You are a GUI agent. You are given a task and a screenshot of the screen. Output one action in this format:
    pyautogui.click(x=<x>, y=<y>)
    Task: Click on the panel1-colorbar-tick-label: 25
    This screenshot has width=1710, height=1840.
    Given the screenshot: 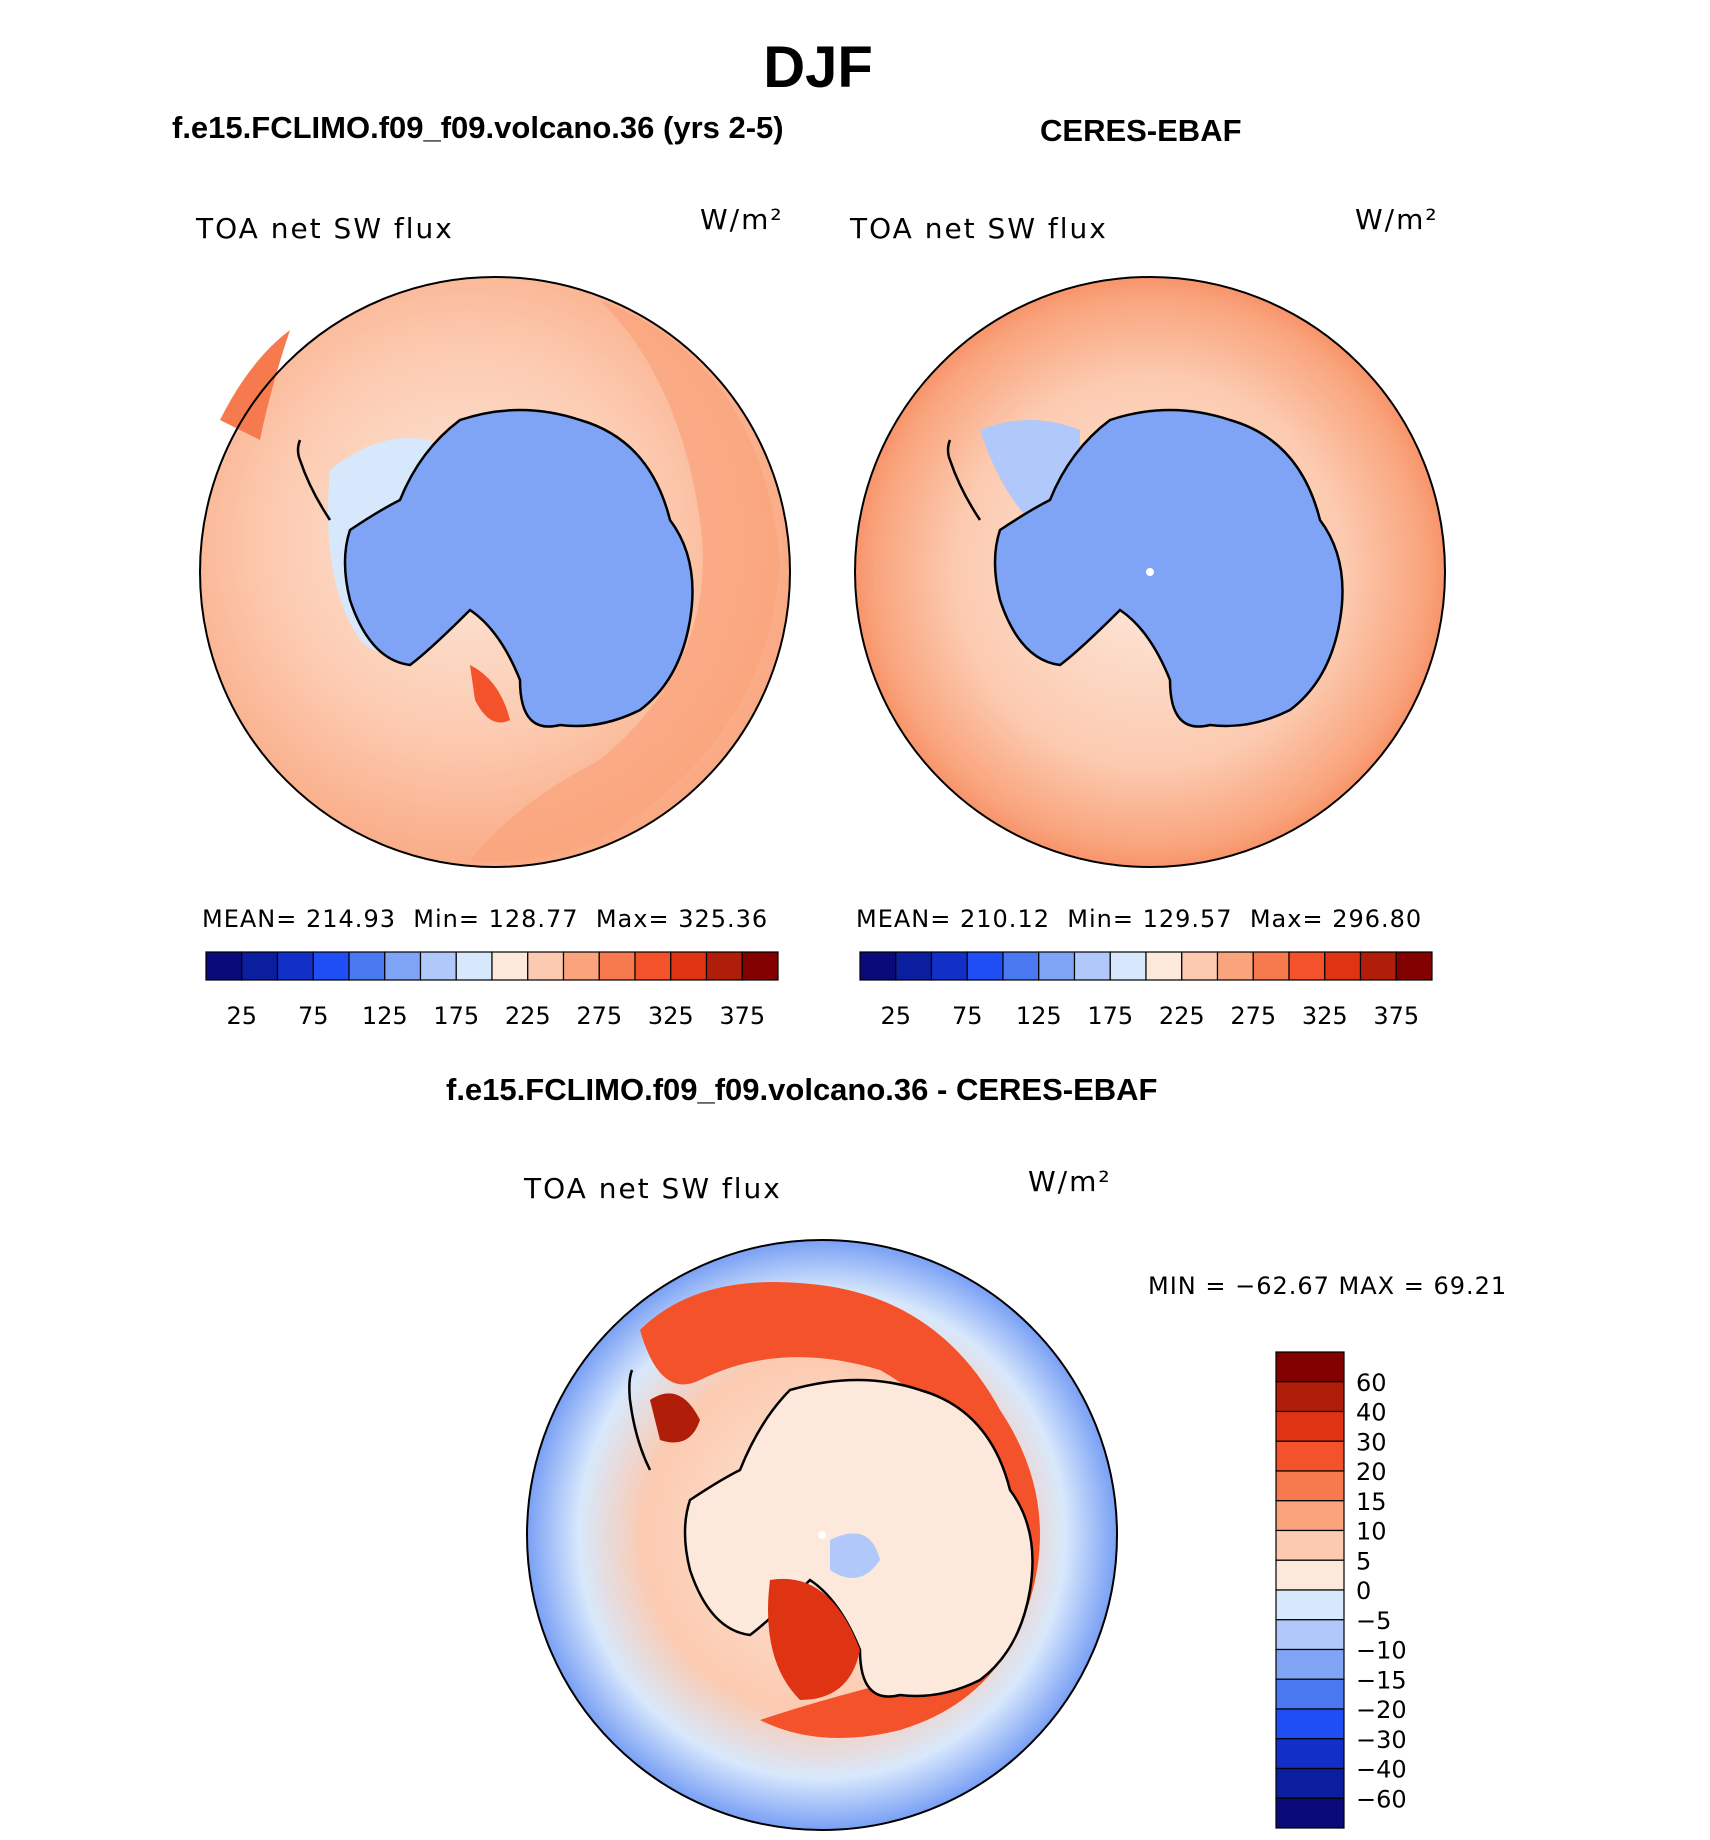 What is the action you would take?
    pyautogui.click(x=241, y=1016)
    